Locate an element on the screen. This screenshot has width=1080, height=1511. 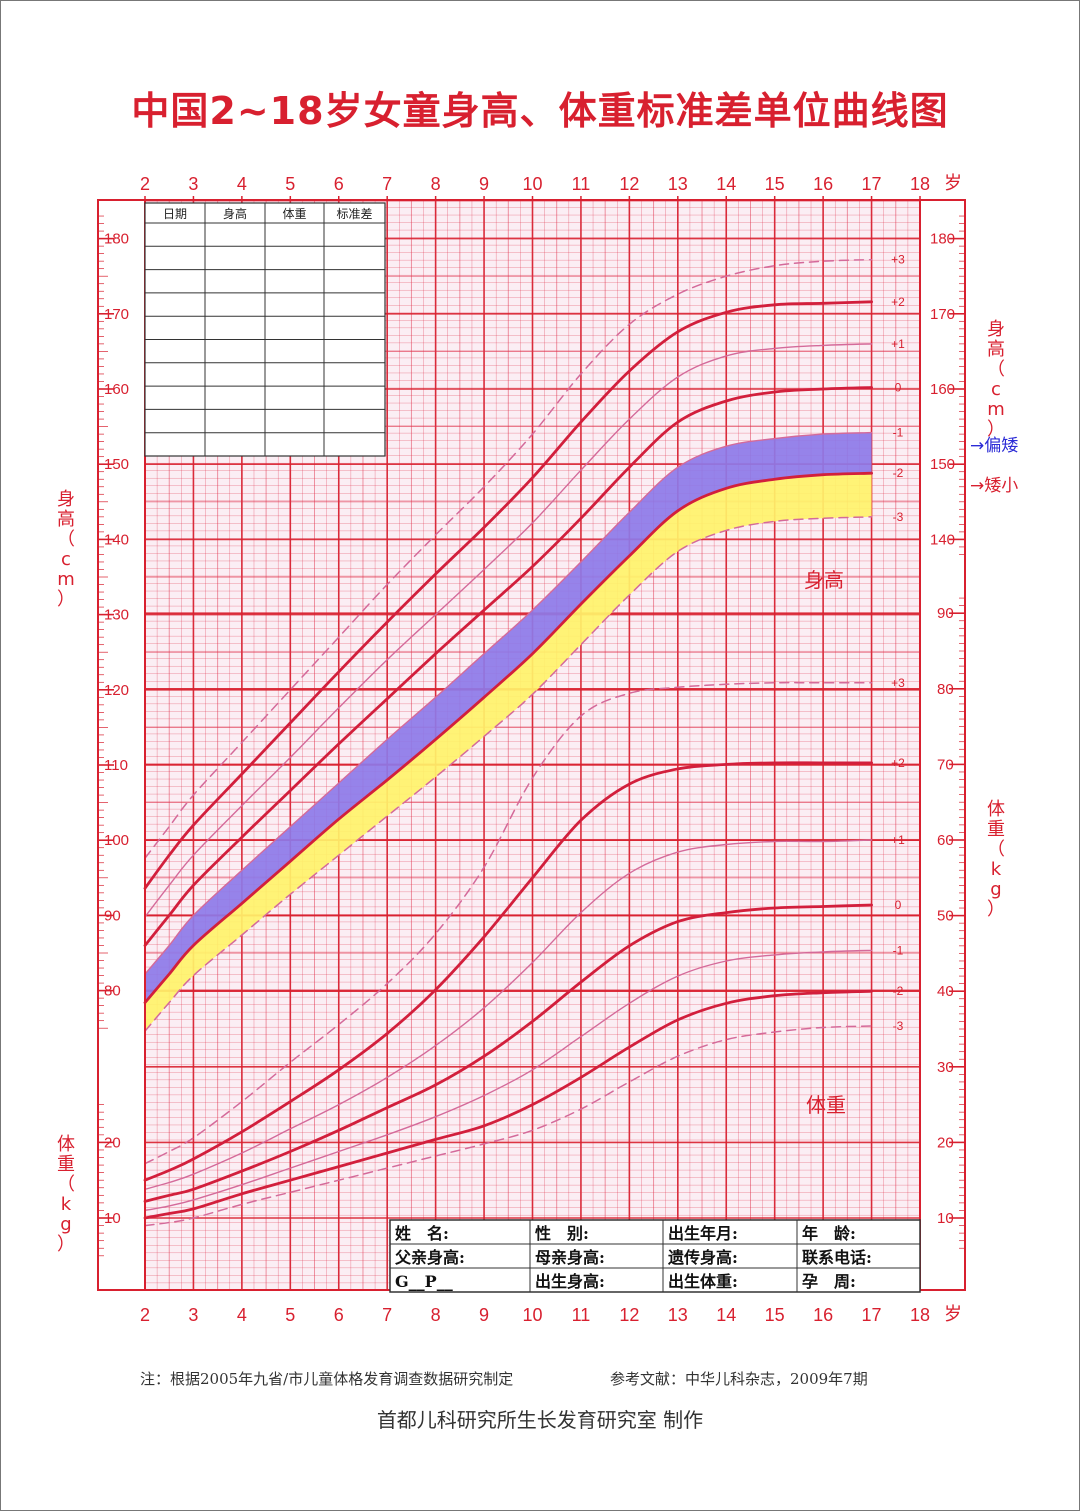
right-weight-tick-label: 40 is located at coordinates (945, 991).